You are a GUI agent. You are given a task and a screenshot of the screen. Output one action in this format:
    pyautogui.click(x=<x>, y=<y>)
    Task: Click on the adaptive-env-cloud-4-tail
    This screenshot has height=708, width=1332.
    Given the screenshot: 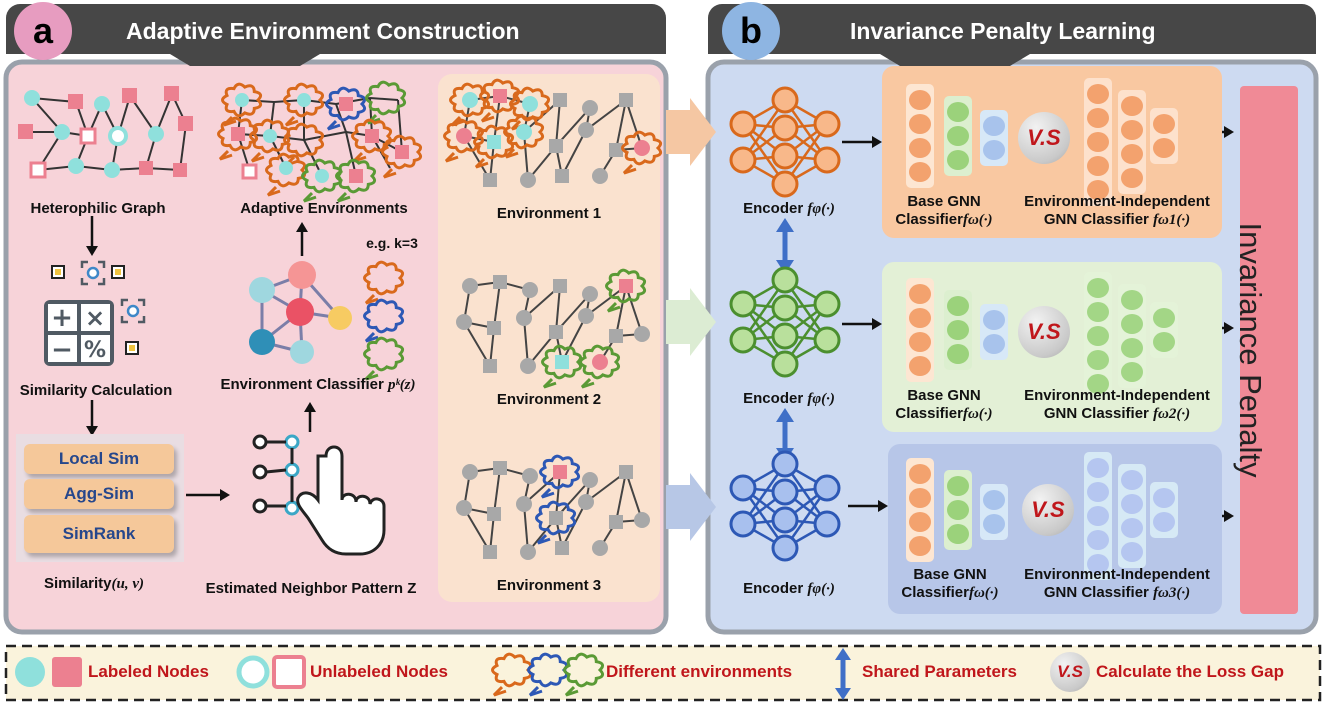 What is the action you would take?
    pyautogui.click(x=225, y=155)
    